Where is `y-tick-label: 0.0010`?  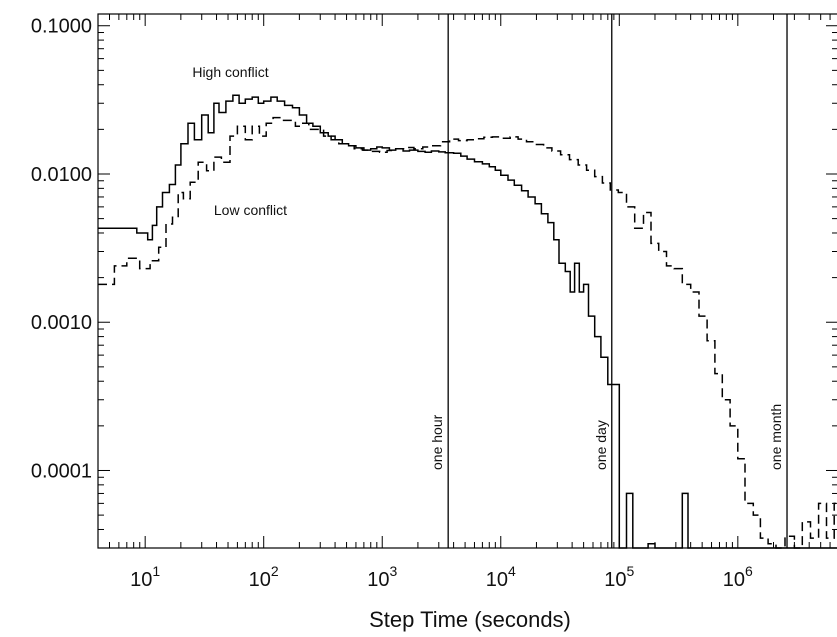 y-tick-label: 0.0010 is located at coordinates (61, 323).